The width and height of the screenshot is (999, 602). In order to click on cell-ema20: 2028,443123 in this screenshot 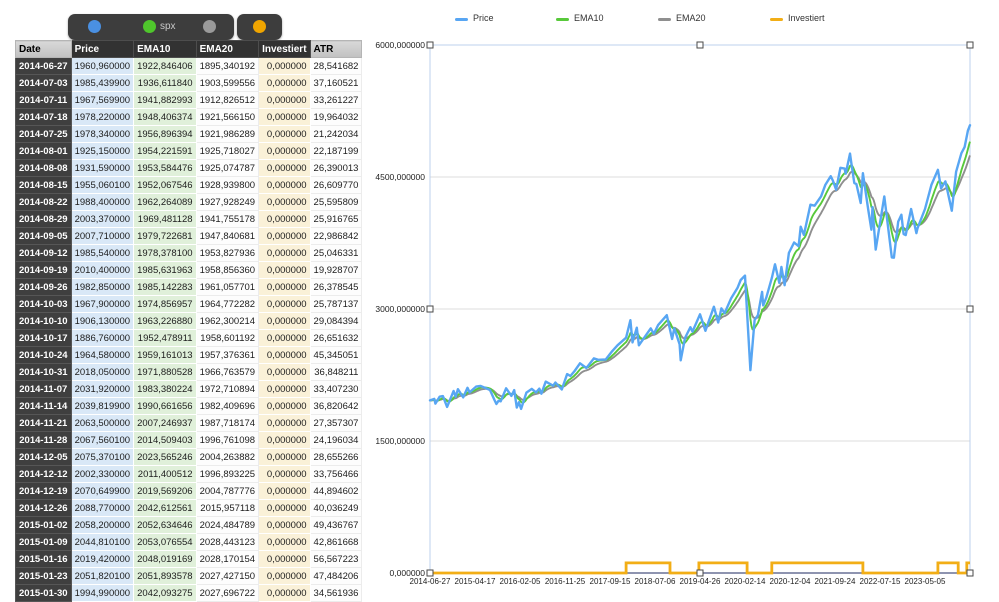, I will do `click(227, 542)`.